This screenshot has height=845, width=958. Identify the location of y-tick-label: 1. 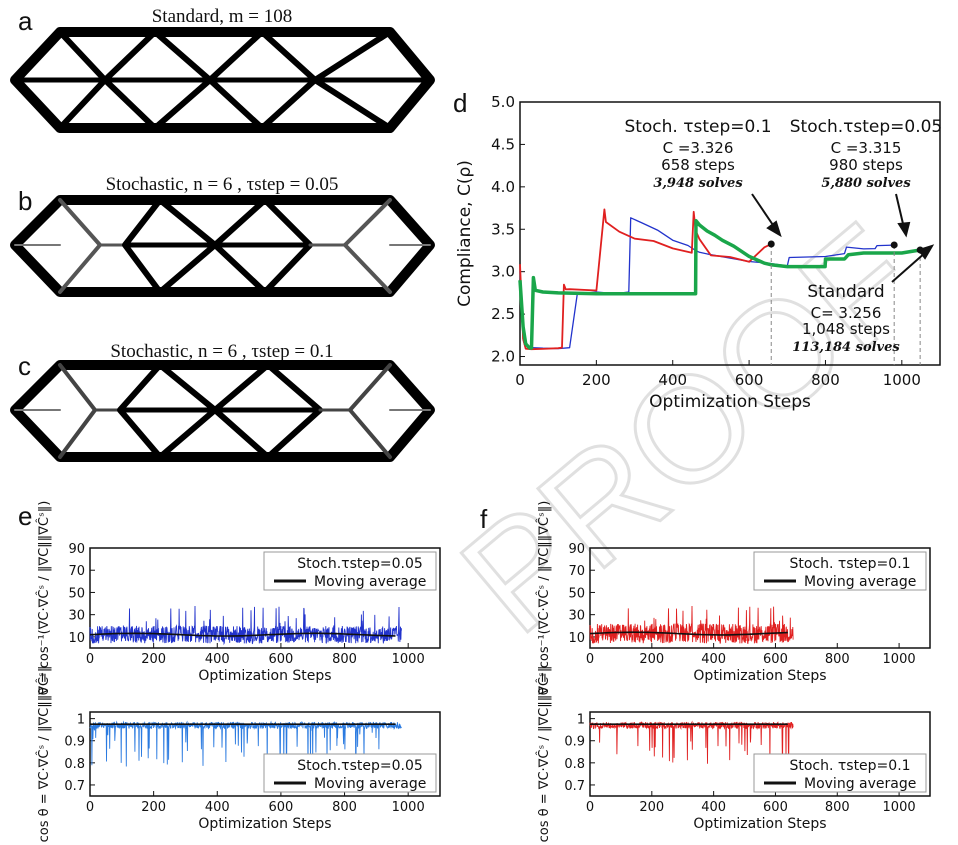
(581, 720).